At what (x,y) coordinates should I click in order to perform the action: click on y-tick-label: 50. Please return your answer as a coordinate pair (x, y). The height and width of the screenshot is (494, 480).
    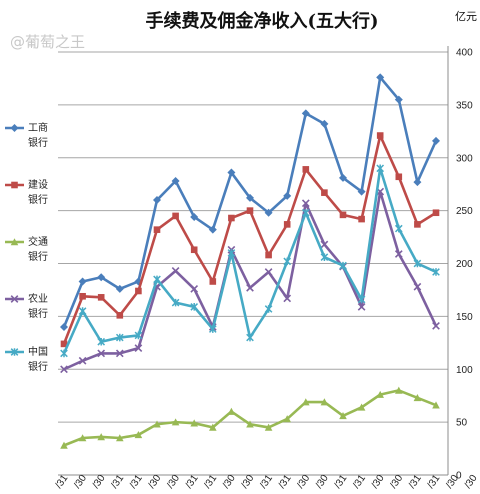
    Looking at the image, I should click on (462, 423).